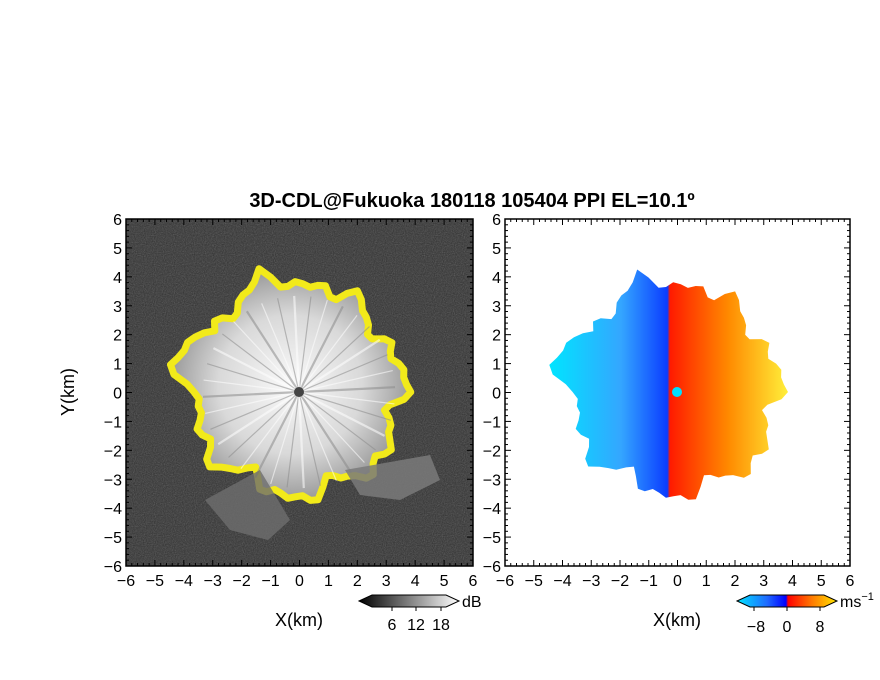 This screenshot has height=680, width=880. What do you see at coordinates (472, 602) in the screenshot?
I see `backscatter-colorbar-unit: dB` at bounding box center [472, 602].